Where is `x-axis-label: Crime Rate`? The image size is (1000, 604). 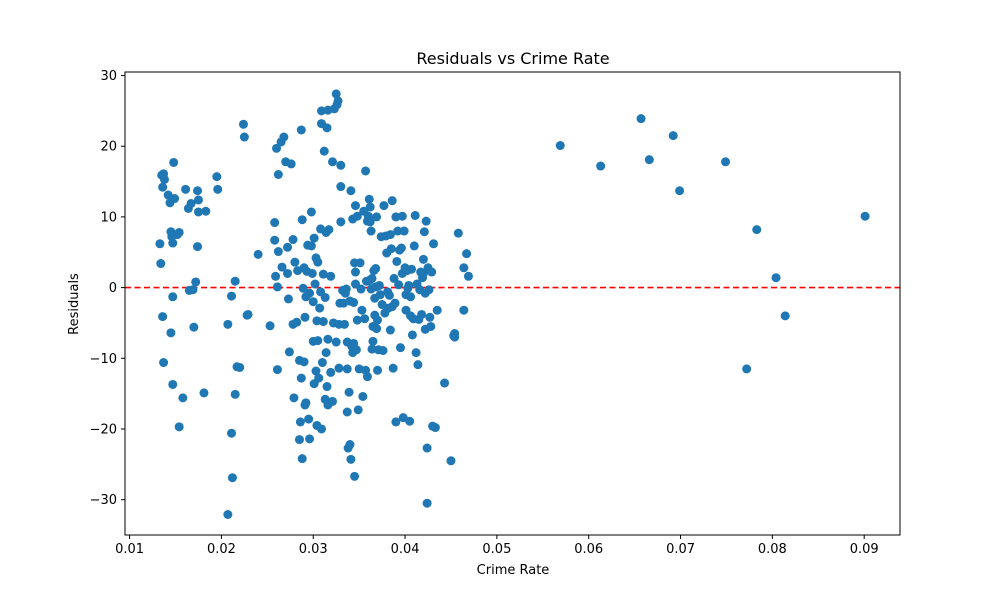
x-axis-label: Crime Rate is located at coordinates (513, 570).